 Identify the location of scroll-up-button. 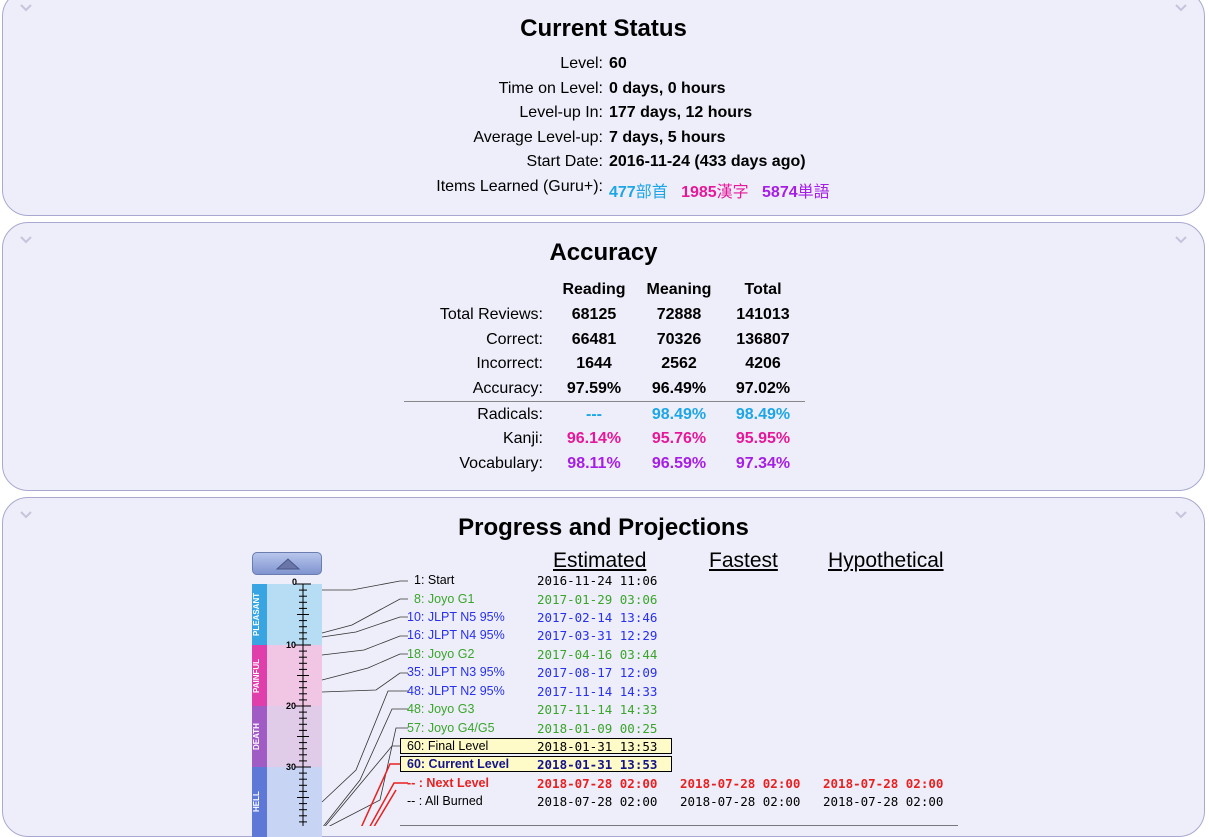
(287, 563).